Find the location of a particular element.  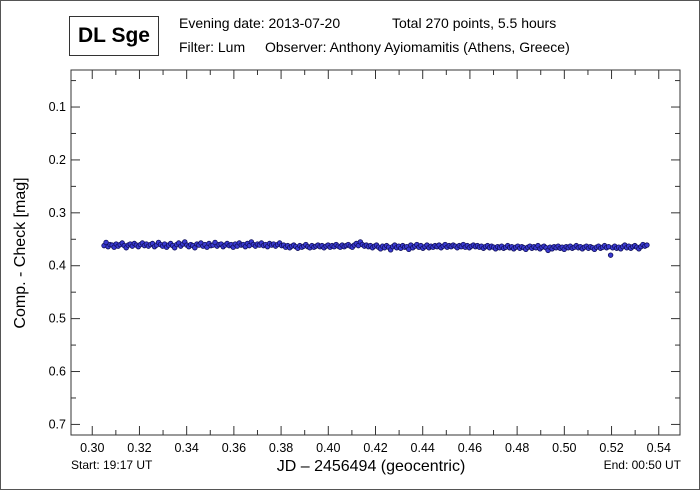

x-tick-label: 0.38 is located at coordinates (281, 448).